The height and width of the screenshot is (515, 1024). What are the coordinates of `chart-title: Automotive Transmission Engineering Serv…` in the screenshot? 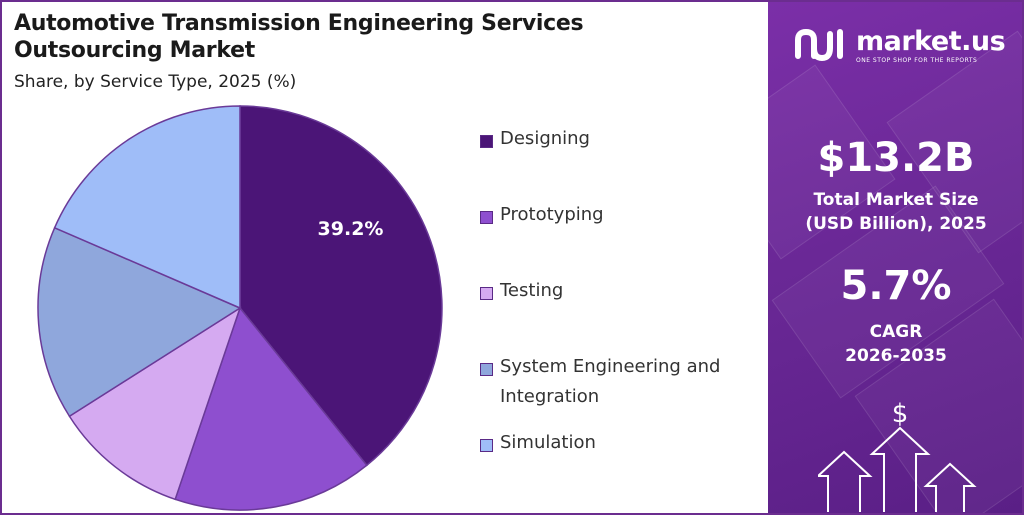 It's located at (299, 37).